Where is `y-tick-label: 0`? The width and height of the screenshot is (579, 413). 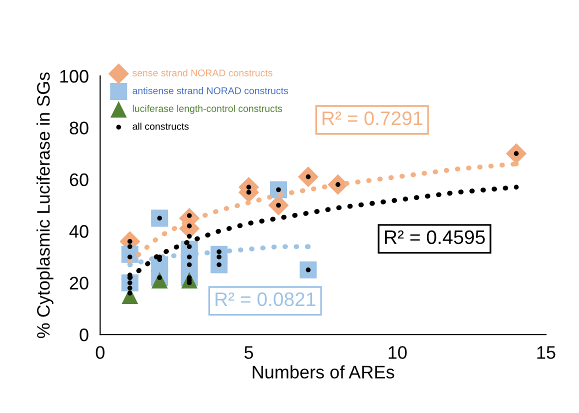 y-tick-label: 0 is located at coordinates (84, 335).